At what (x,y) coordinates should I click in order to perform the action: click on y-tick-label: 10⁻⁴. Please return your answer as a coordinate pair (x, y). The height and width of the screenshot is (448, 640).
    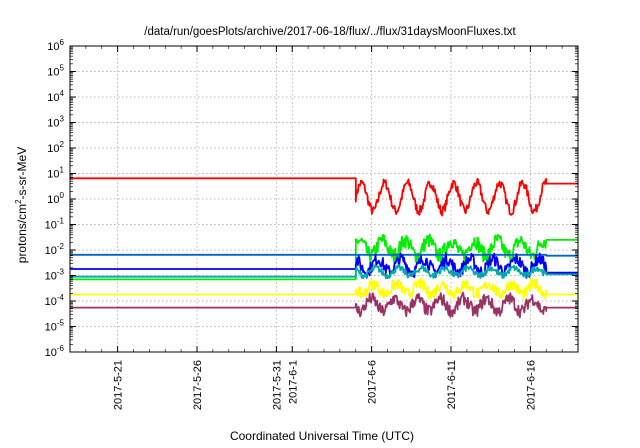
    Looking at the image, I should click on (55, 300).